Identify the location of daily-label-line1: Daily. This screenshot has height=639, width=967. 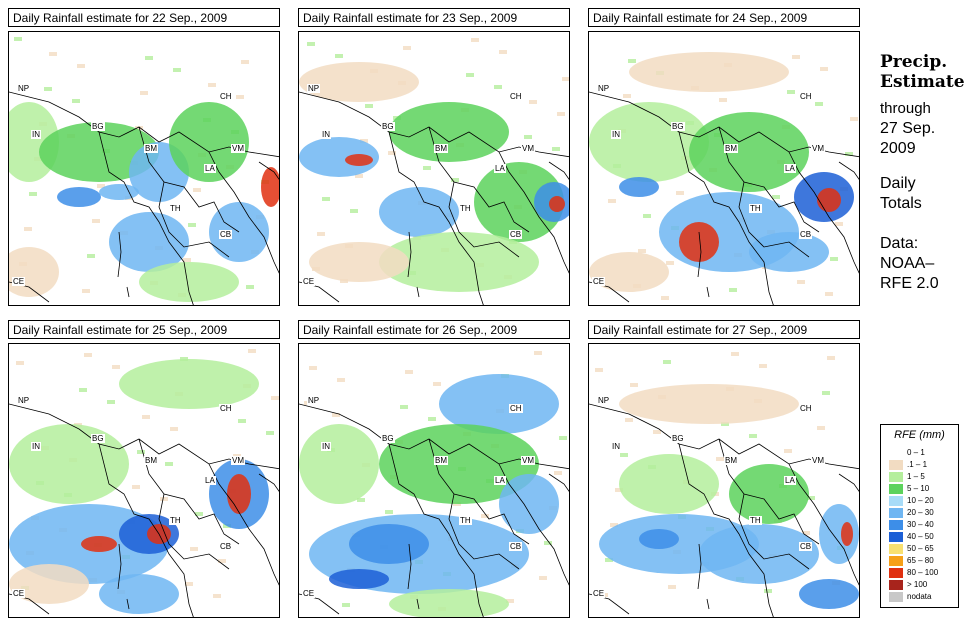
(898, 183).